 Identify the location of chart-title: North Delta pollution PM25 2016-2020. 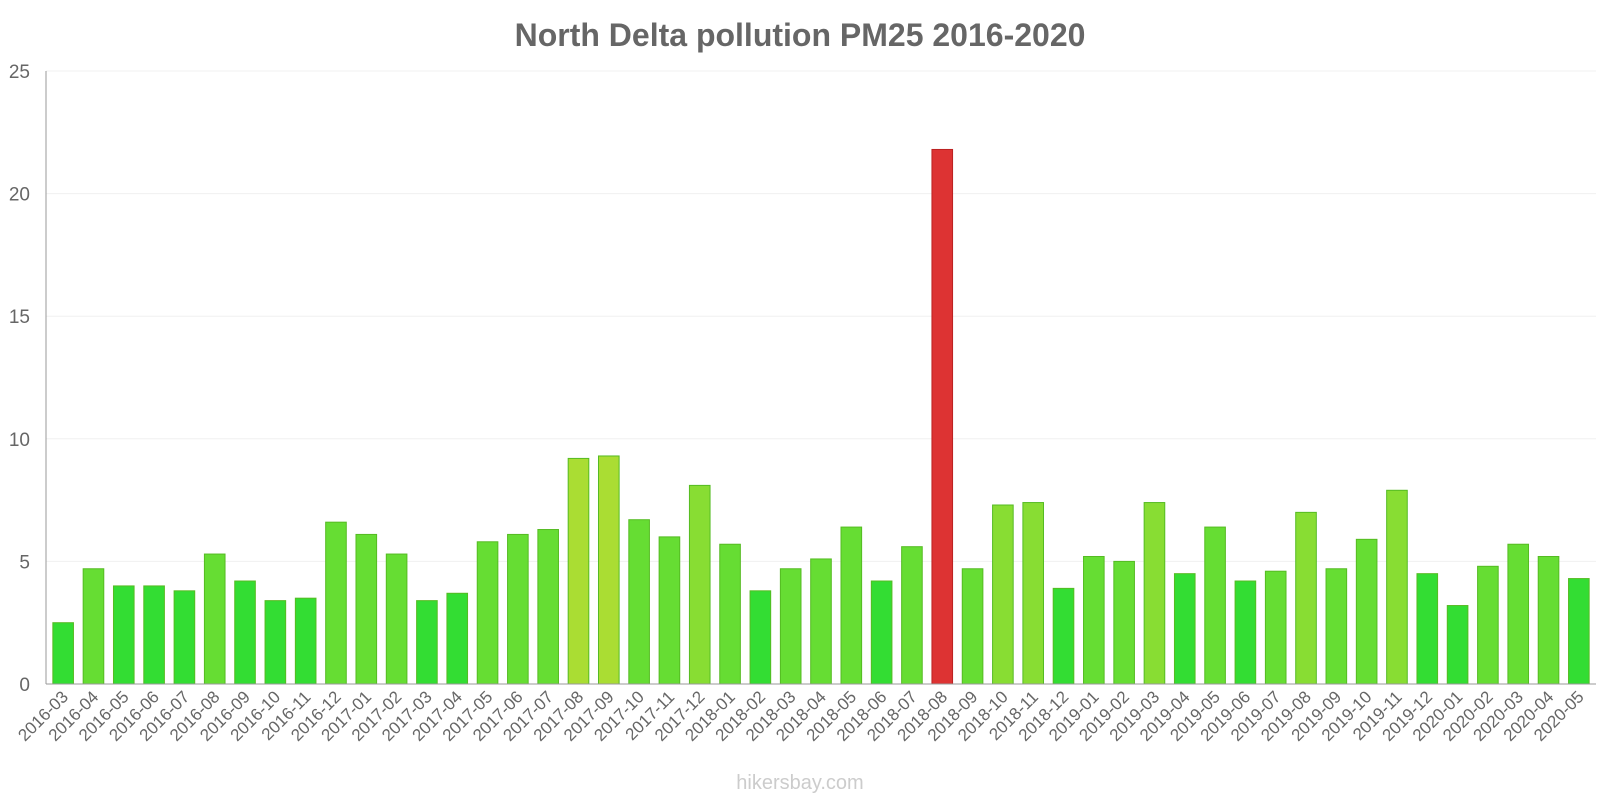
(800, 35).